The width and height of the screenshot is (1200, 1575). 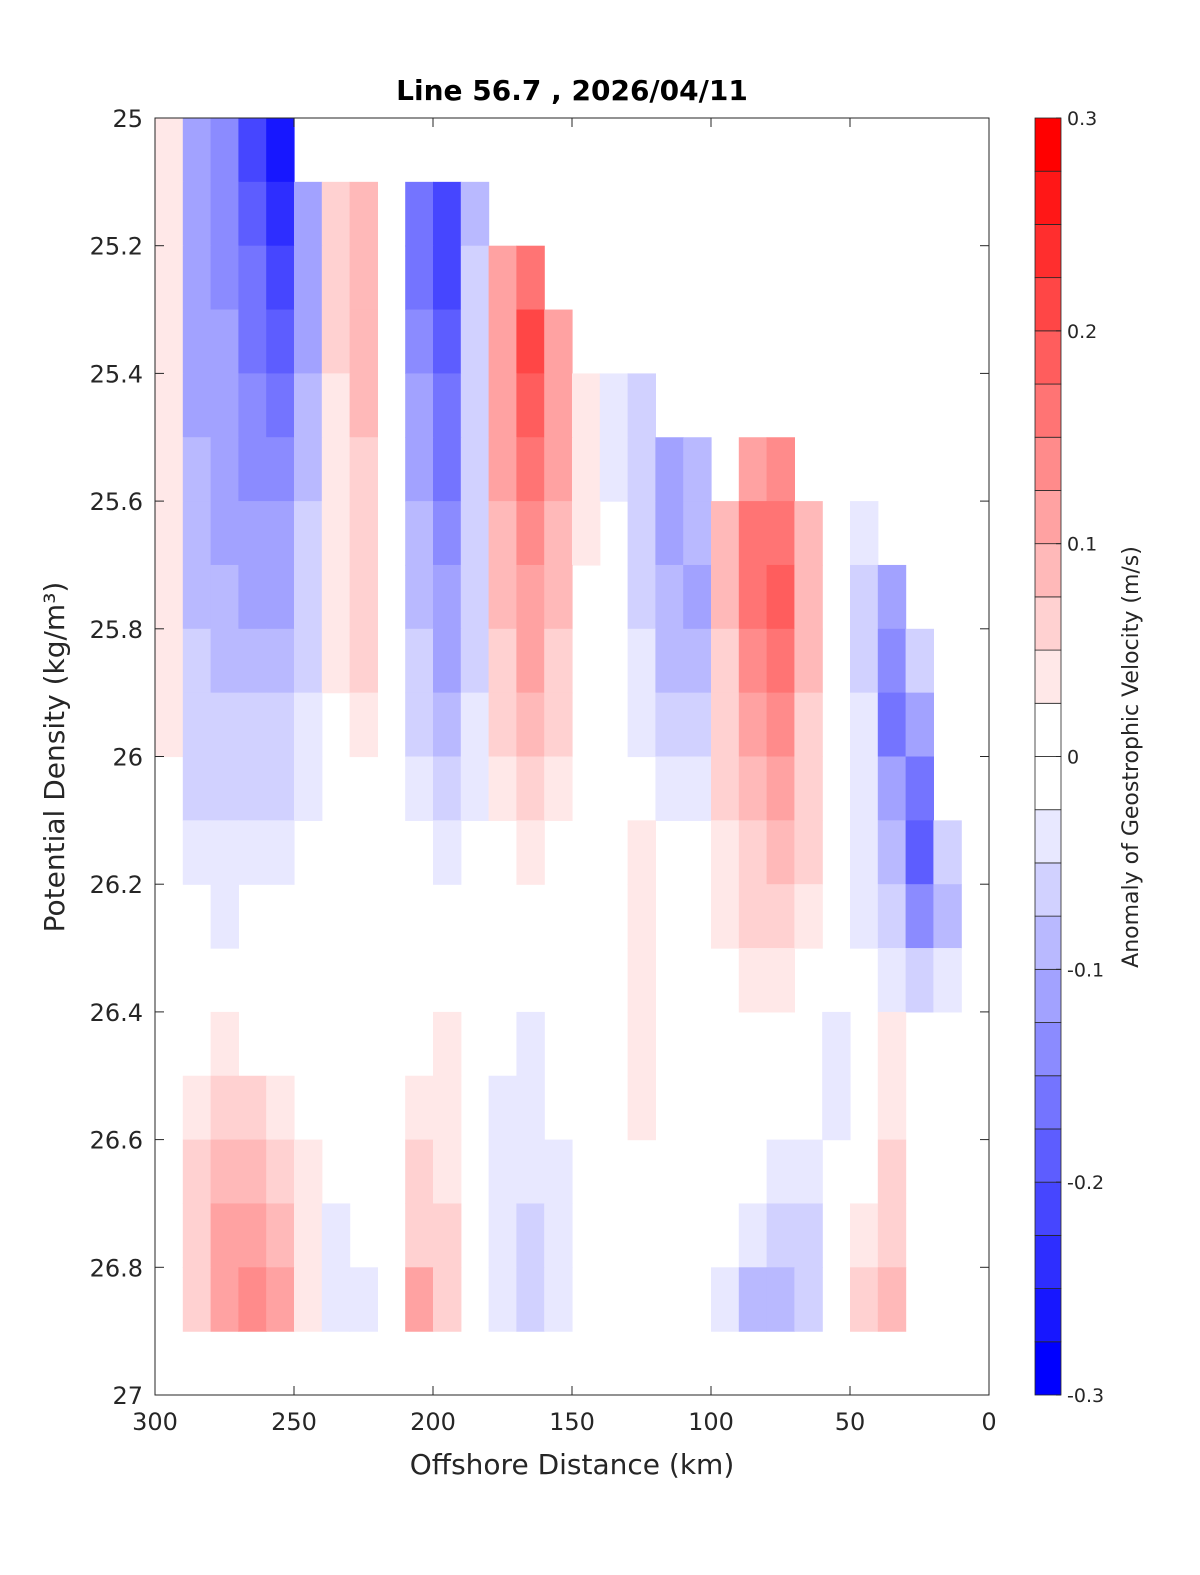 I want to click on x-tick-label: 200, so click(x=433, y=1422).